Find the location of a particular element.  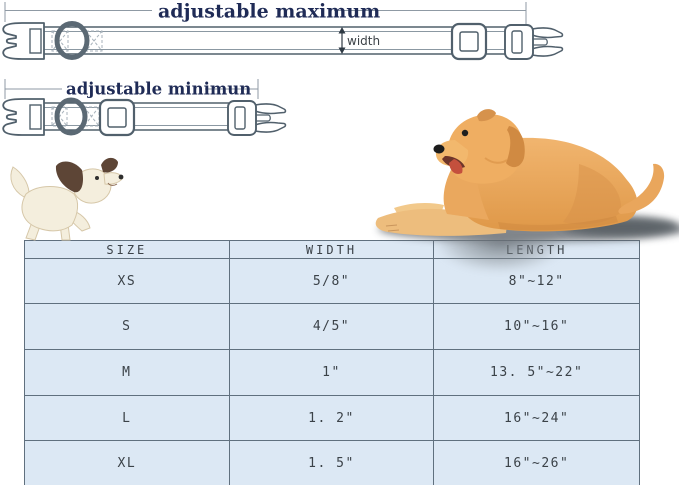

cell-length: 8"~12" is located at coordinates (536, 281).